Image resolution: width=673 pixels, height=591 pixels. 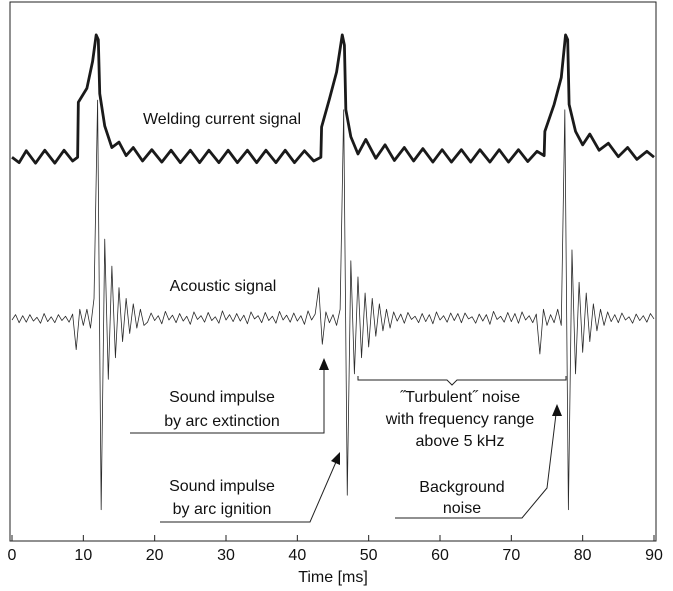 What do you see at coordinates (654, 555) in the screenshot?
I see `x-tick-label: 90` at bounding box center [654, 555].